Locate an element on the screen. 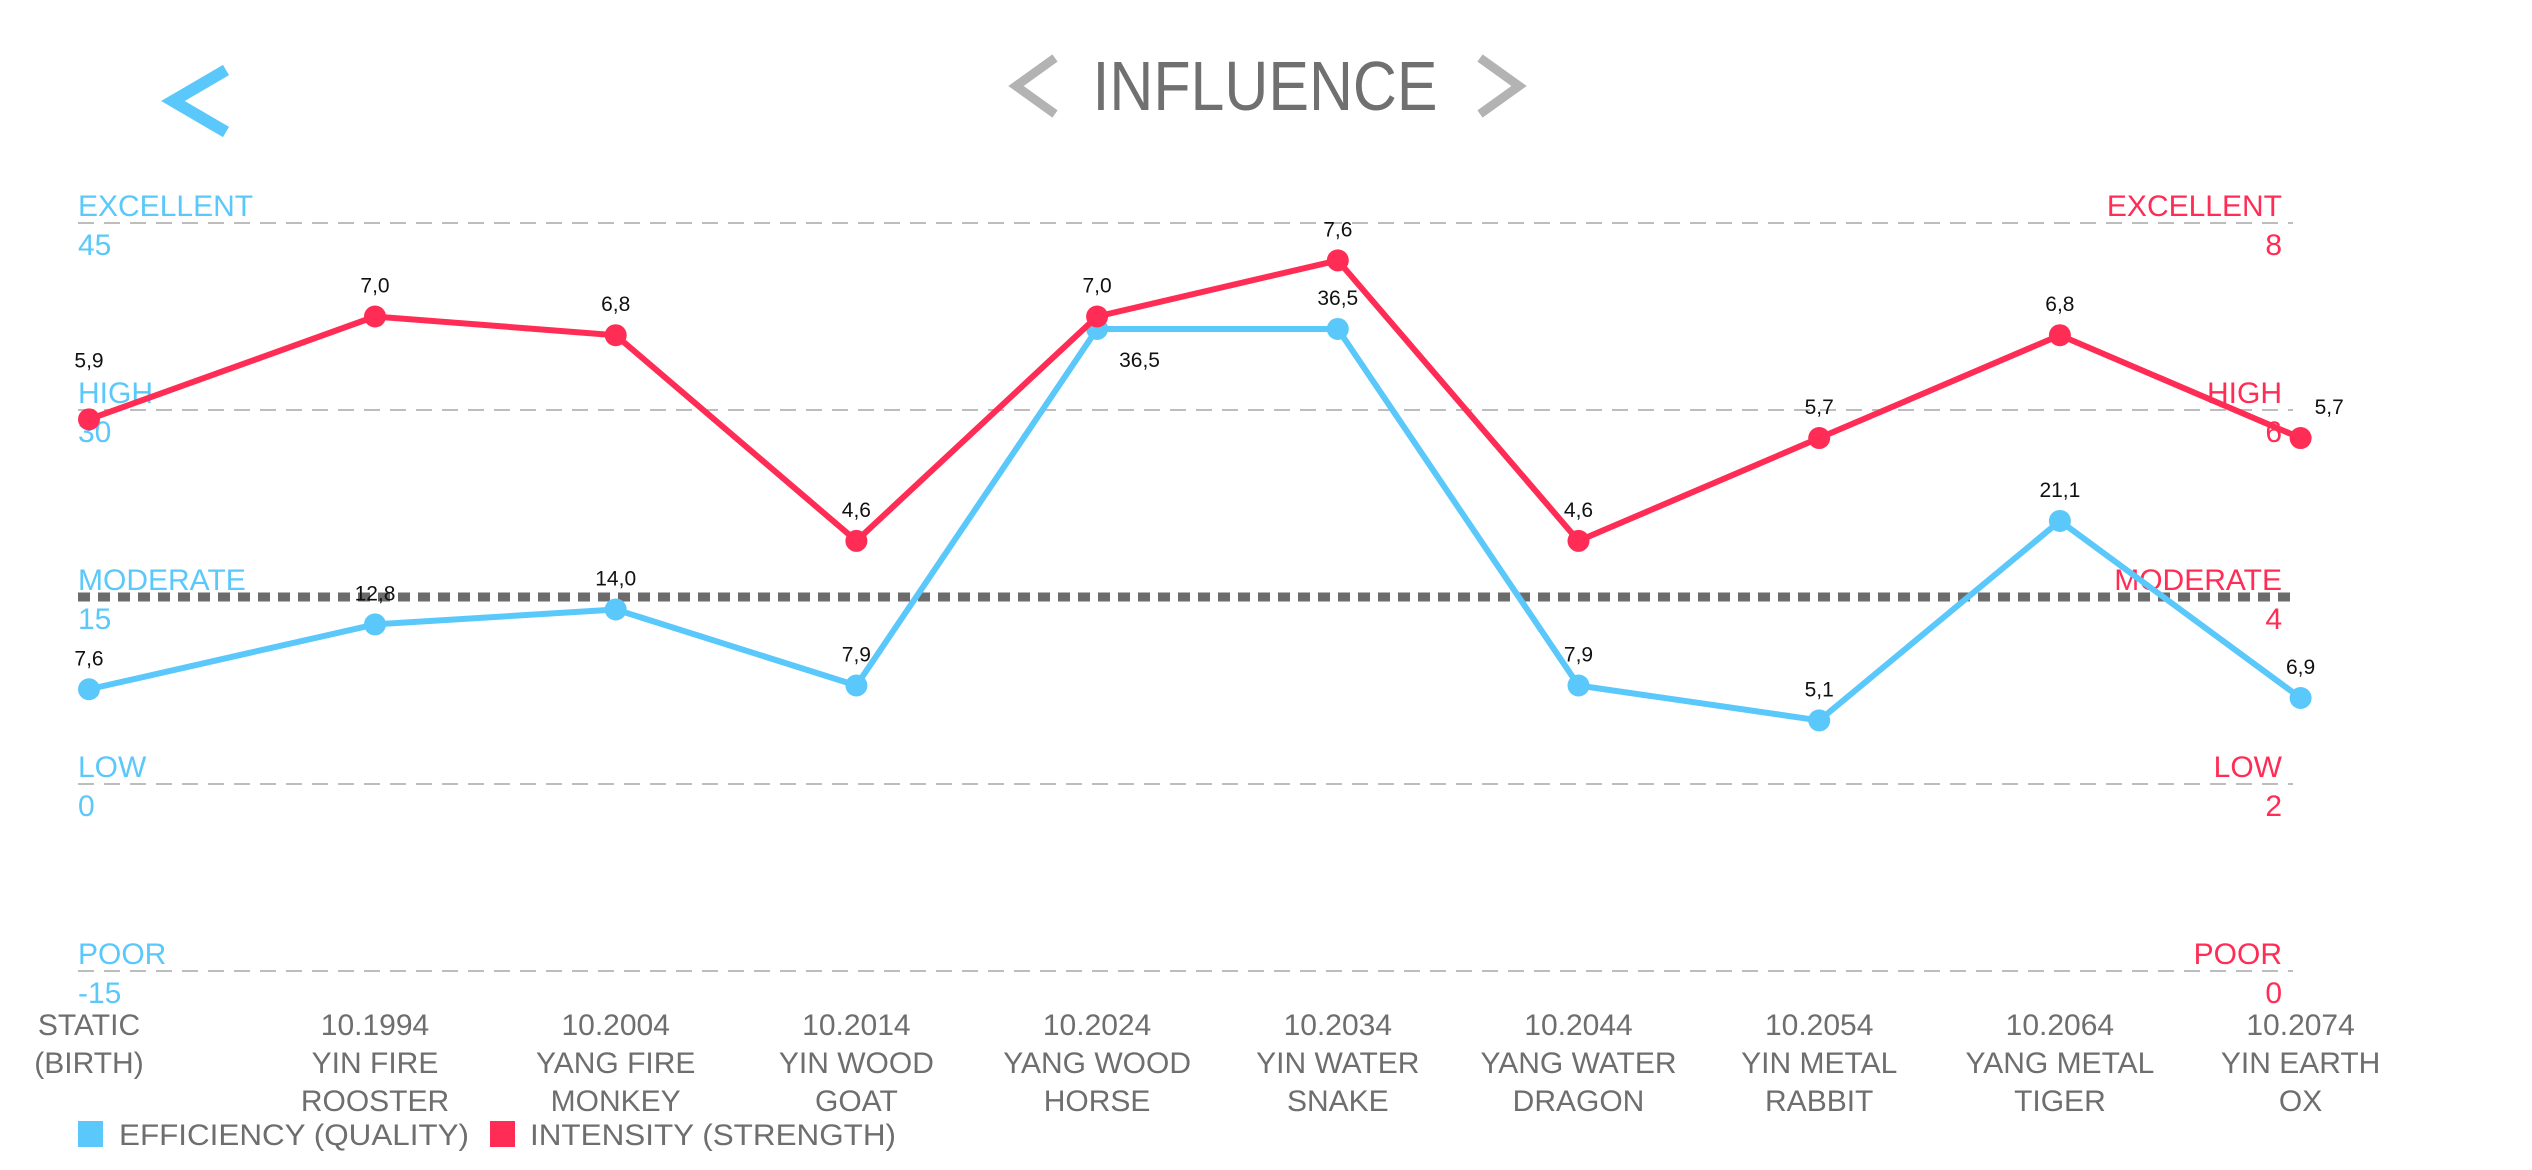 The height and width of the screenshot is (1170, 2532). back-button-hitarea is located at coordinates (200, 105).